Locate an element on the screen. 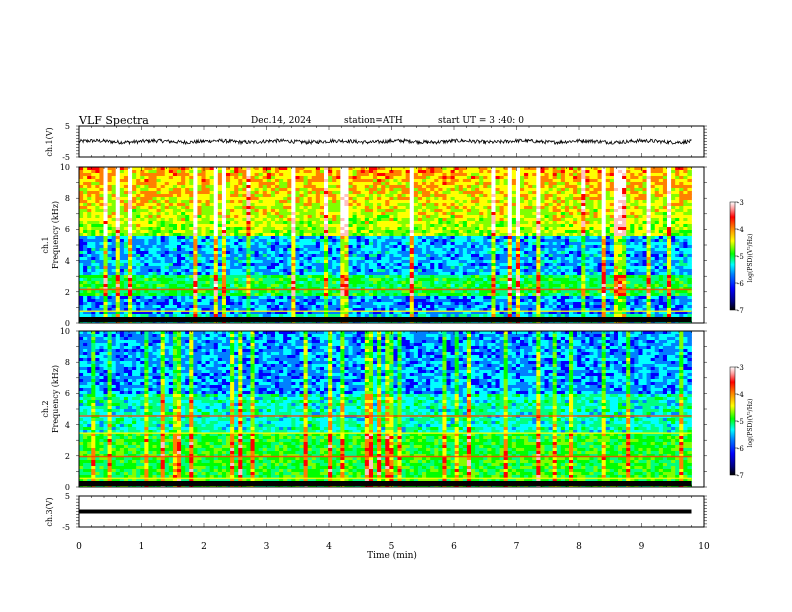 The height and width of the screenshot is (612, 792). ch1-waveform-ylabel: ch.1(V) is located at coordinates (49, 141).